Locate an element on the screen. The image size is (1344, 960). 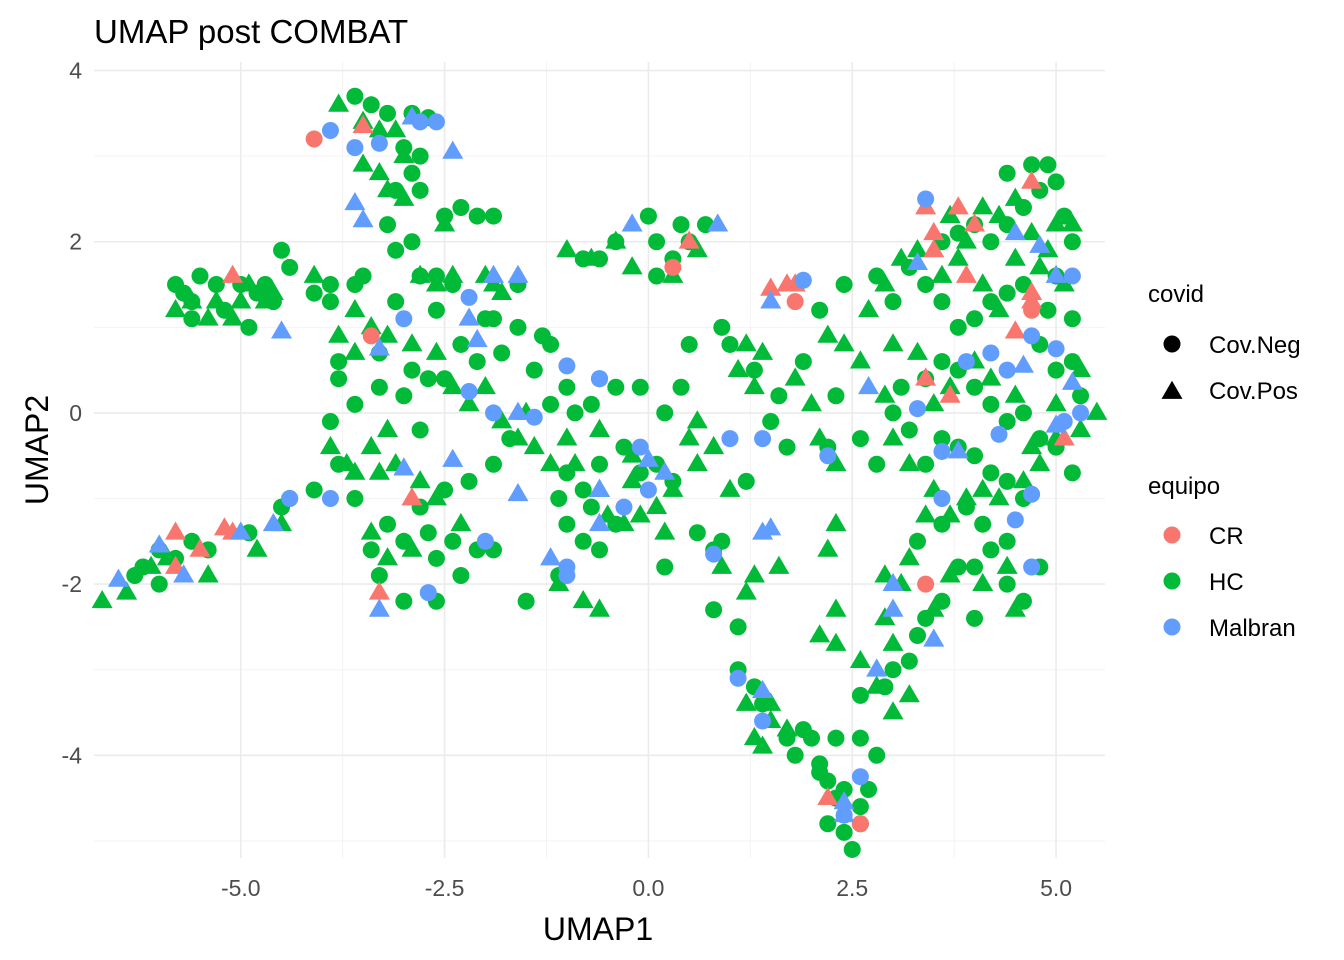
x-axis-ticks: -5.0 -2.5 0.0 2.5 5.0 is located at coordinates (646, 888).